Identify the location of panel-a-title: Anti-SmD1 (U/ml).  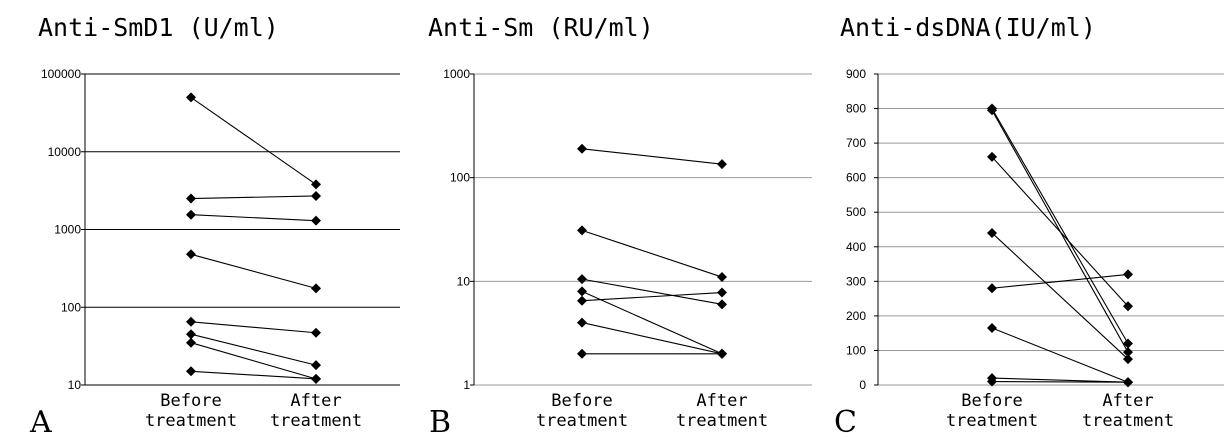
(158, 27).